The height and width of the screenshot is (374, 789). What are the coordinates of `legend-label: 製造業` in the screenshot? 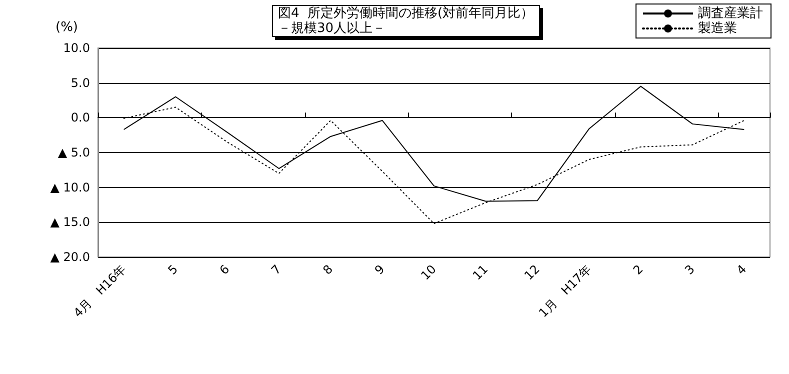 It's located at (717, 28).